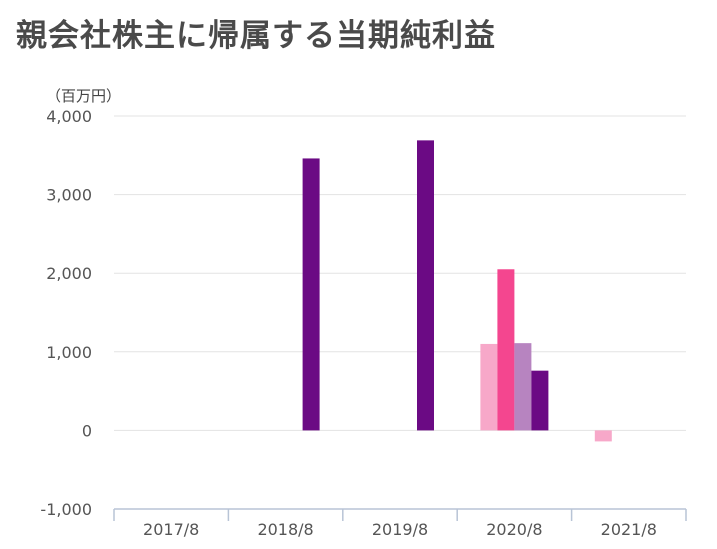 This screenshot has width=717, height=549. I want to click on x-axis, so click(400, 514).